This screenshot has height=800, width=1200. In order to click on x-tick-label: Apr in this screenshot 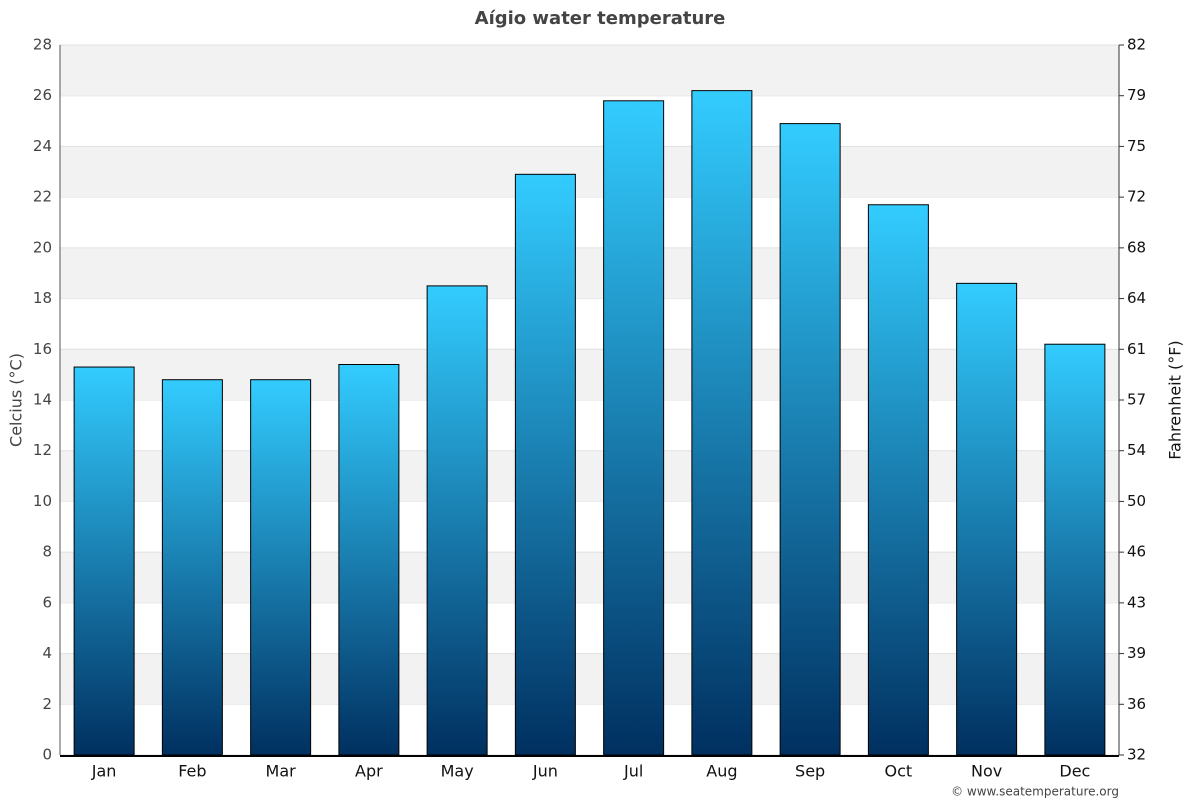, I will do `click(369, 771)`.